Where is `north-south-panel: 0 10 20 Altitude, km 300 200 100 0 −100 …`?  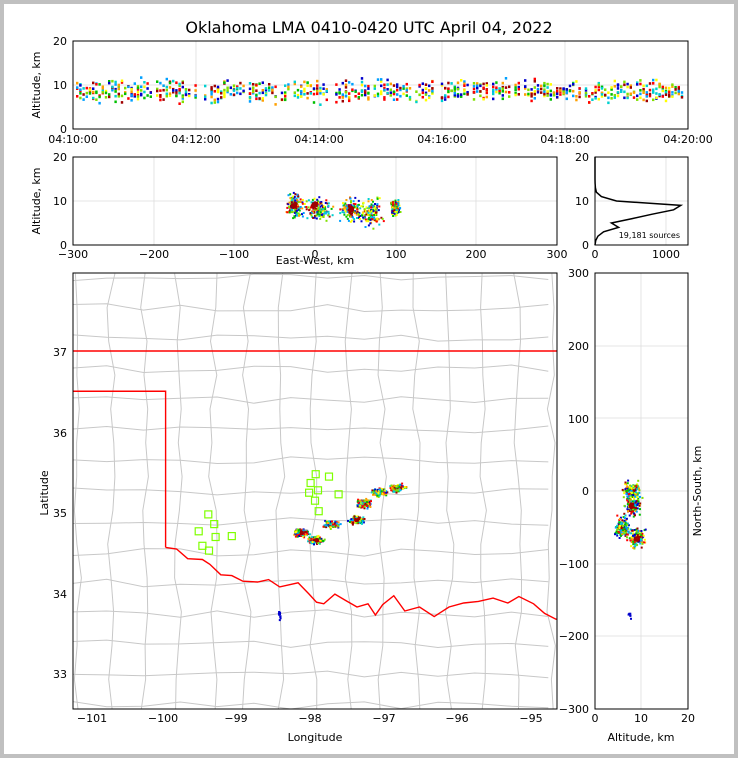 north-south-panel: 0 10 20 Altitude, km 300 200 100 0 −100 … is located at coordinates (631, 505).